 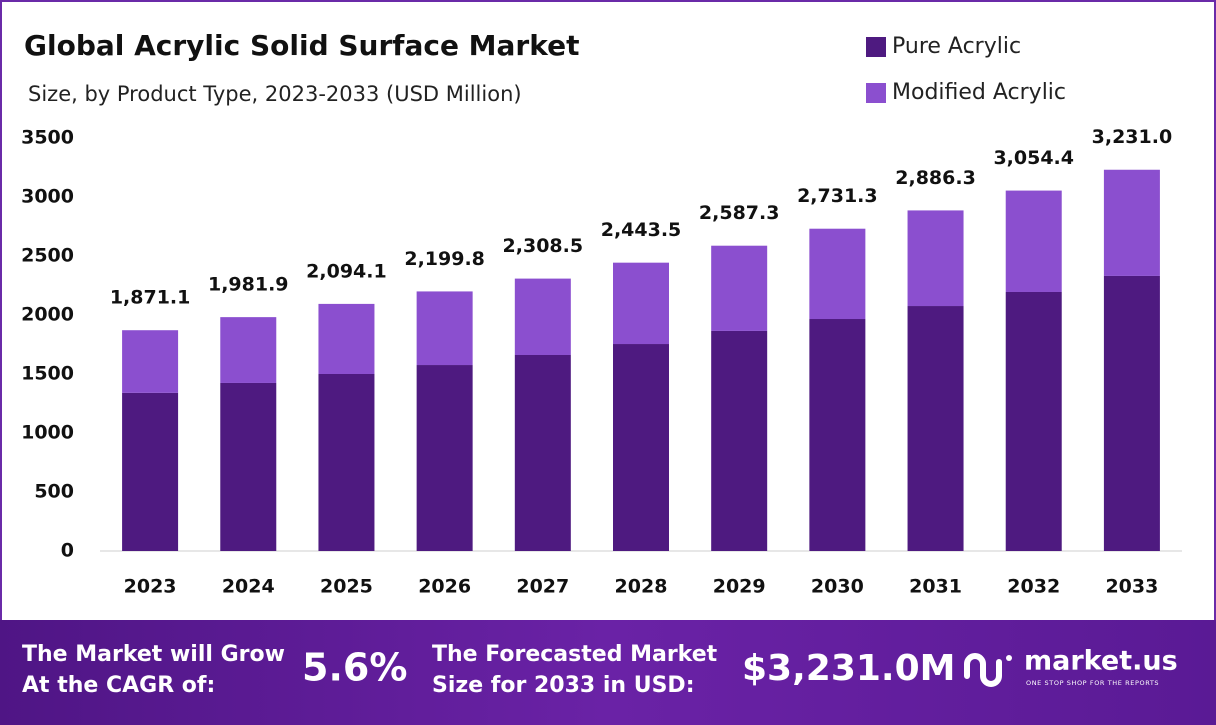 What do you see at coordinates (47, 374) in the screenshot?
I see `y-tick-label: 1500` at bounding box center [47, 374].